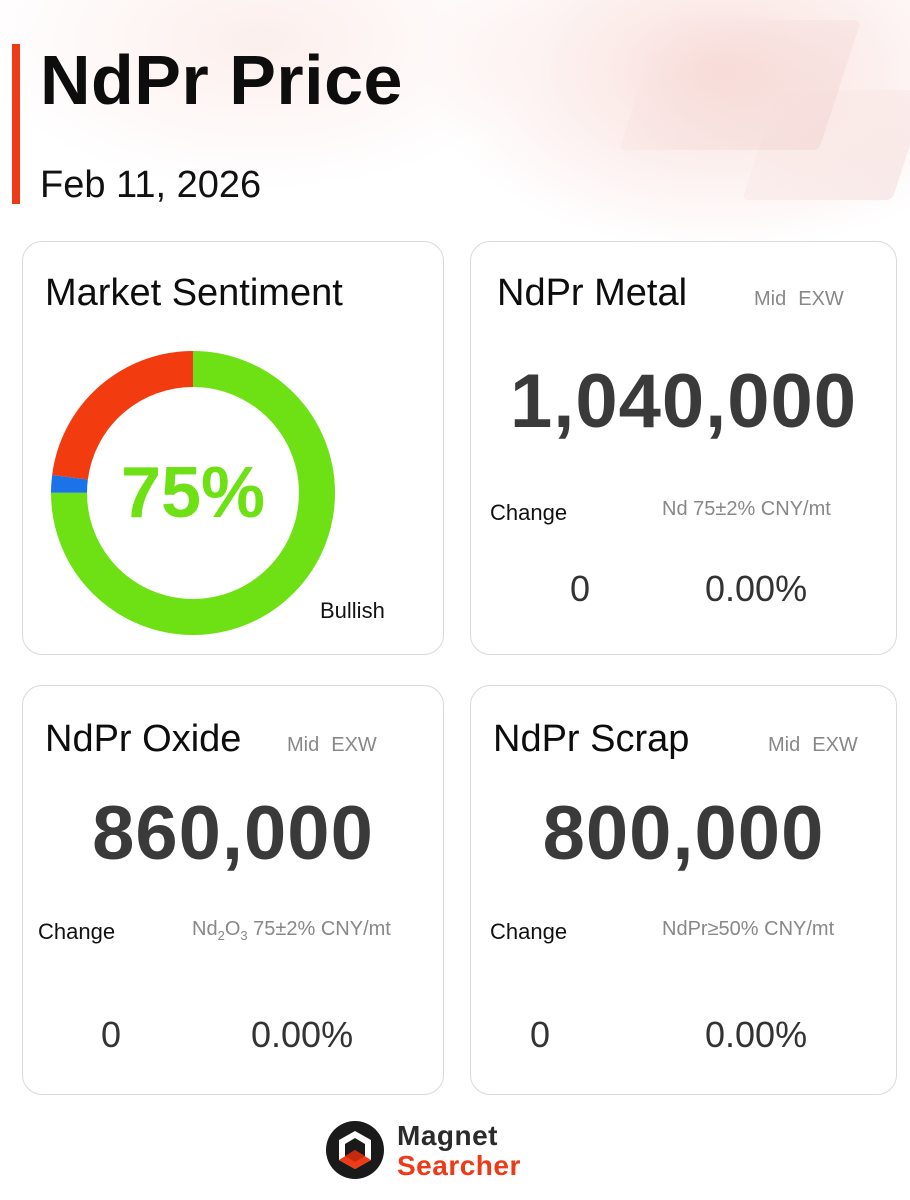 The width and height of the screenshot is (910, 1200). What do you see at coordinates (592, 293) in the screenshot?
I see `card-title: NdPr Metal` at bounding box center [592, 293].